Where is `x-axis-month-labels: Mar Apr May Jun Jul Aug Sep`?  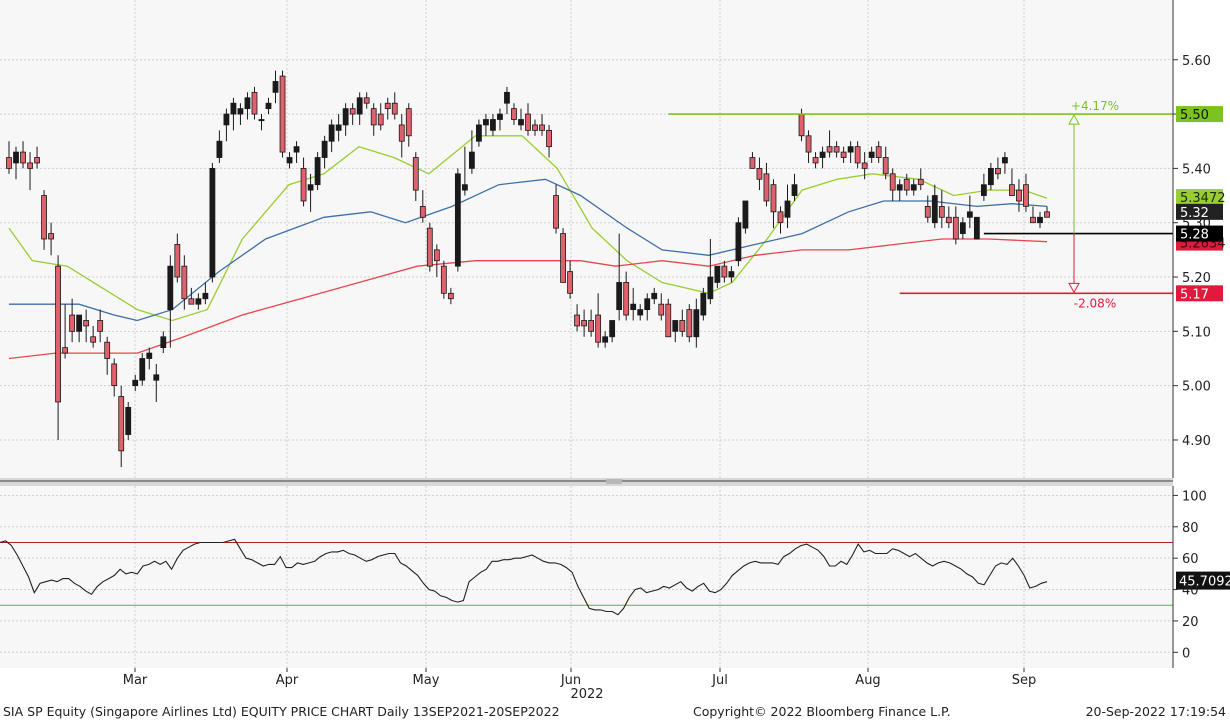 x-axis-month-labels: Mar Apr May Jun Jul Aug Sep is located at coordinates (579, 678).